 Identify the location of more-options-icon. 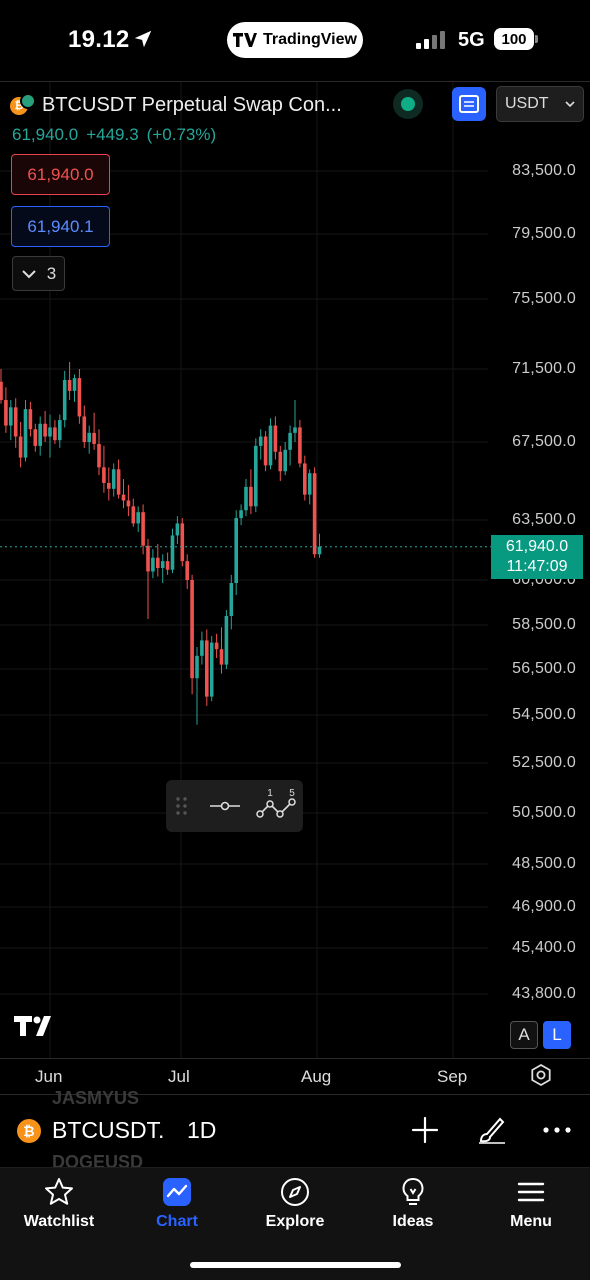
(557, 1130).